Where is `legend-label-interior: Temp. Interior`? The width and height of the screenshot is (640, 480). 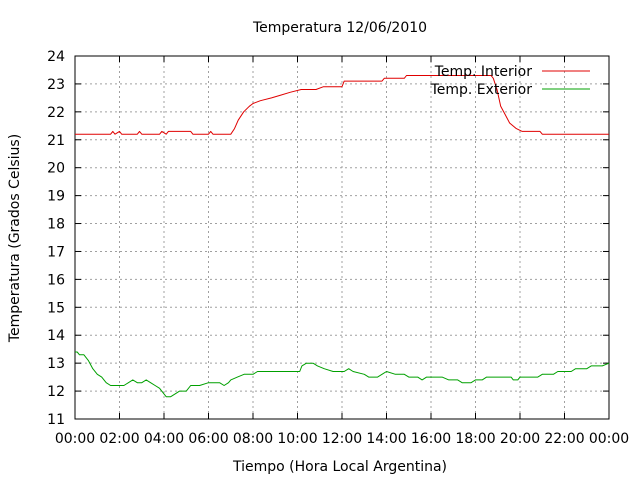 legend-label-interior: Temp. Interior is located at coordinates (483, 72).